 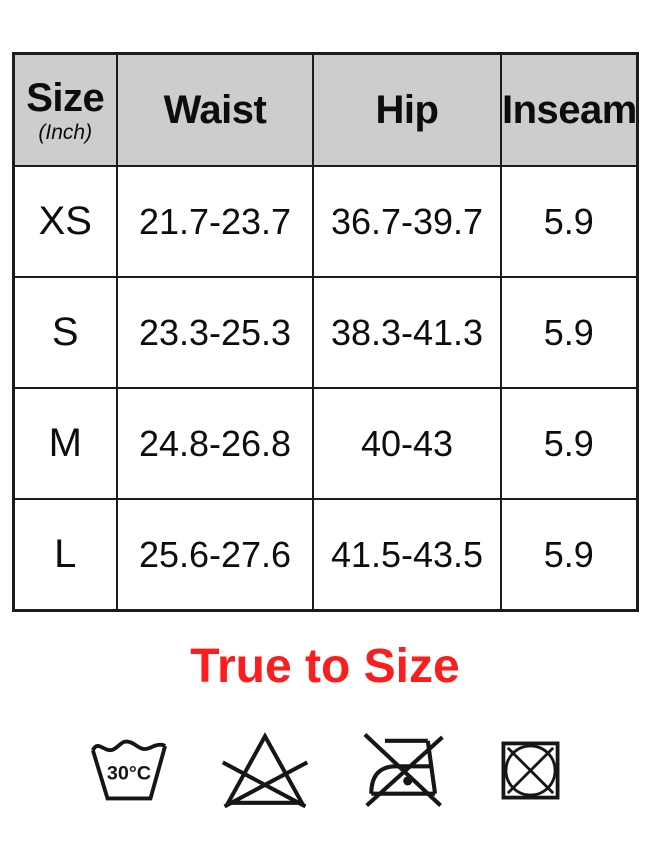 I want to click on cell-xs-waist: 21.7-23.7, so click(x=215, y=221).